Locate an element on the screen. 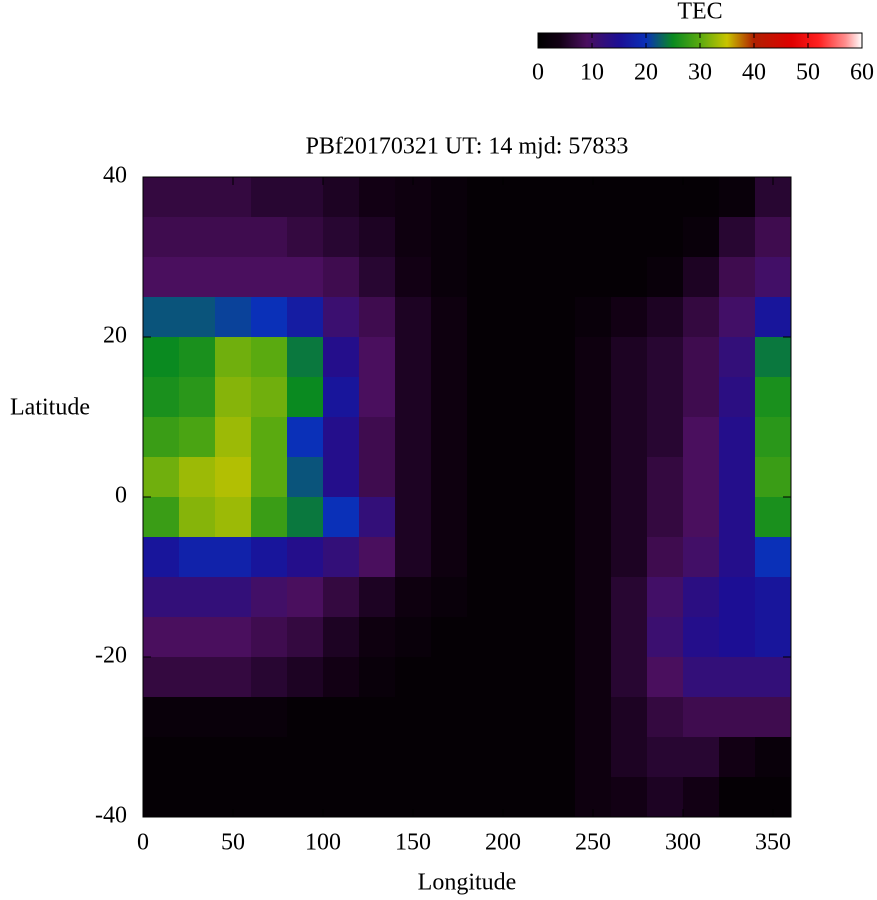  chart-title: PBf20170321 UT: 14 mjd: 57833 is located at coordinates (467, 147).